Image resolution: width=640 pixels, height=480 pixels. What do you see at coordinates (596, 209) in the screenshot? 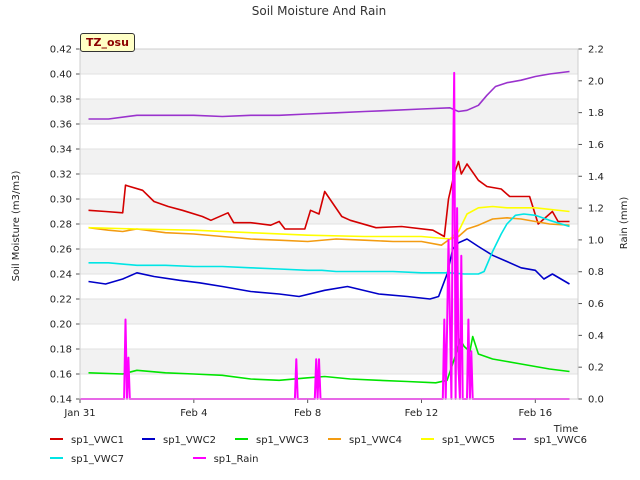
I see `y2-tick-label: 1.2` at bounding box center [596, 209].